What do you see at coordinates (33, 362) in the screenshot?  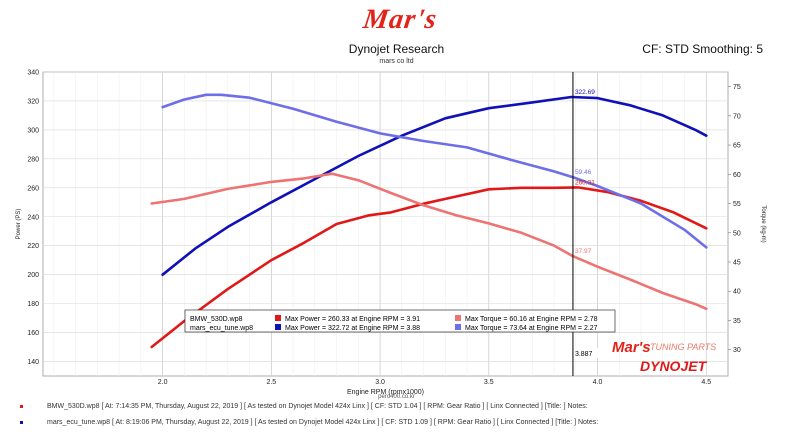 I see `y-left-tick-label: 140` at bounding box center [33, 362].